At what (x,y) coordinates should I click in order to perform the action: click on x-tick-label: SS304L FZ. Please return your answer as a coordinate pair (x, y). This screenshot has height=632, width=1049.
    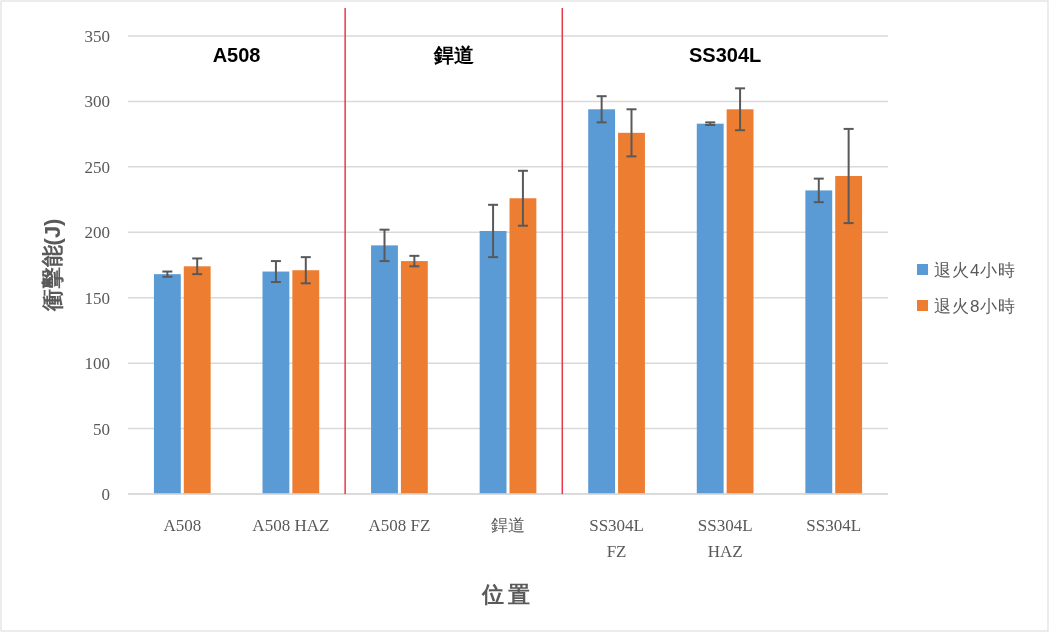
    Looking at the image, I should click on (616, 538).